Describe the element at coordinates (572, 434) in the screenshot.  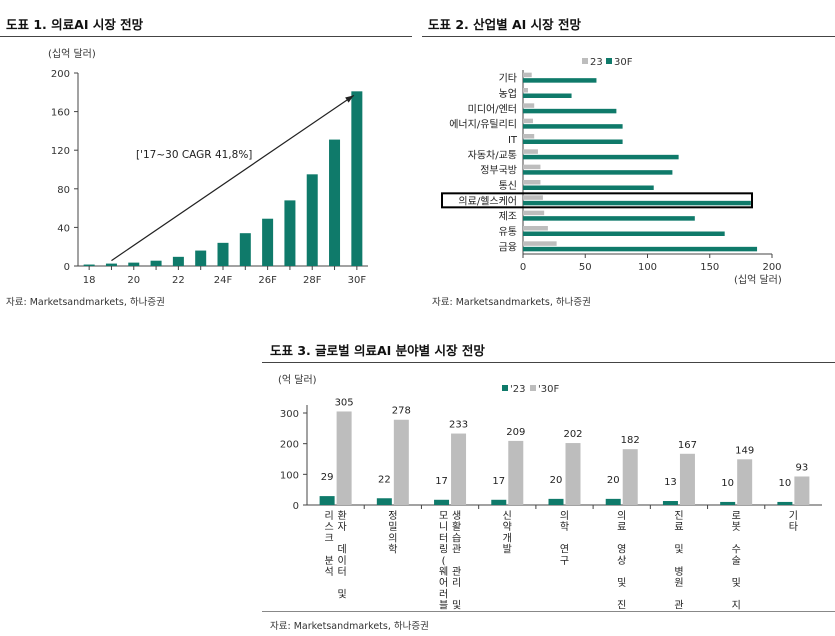
I see `chart3-data-label-30f: 202` at that location.